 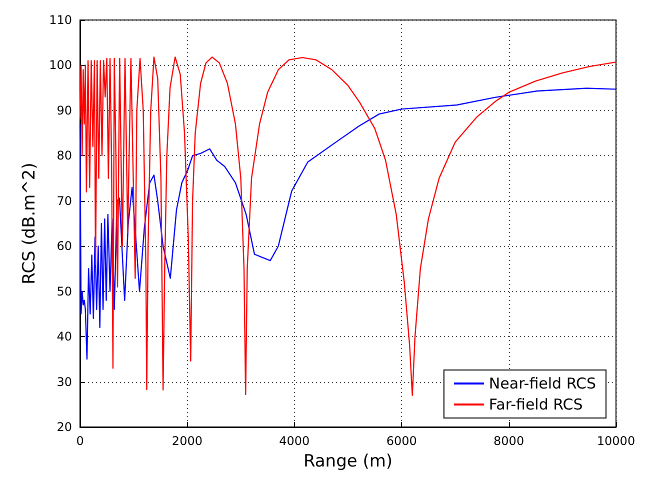 What do you see at coordinates (542, 383) in the screenshot?
I see `legend-label: Near-field RCS` at bounding box center [542, 383].